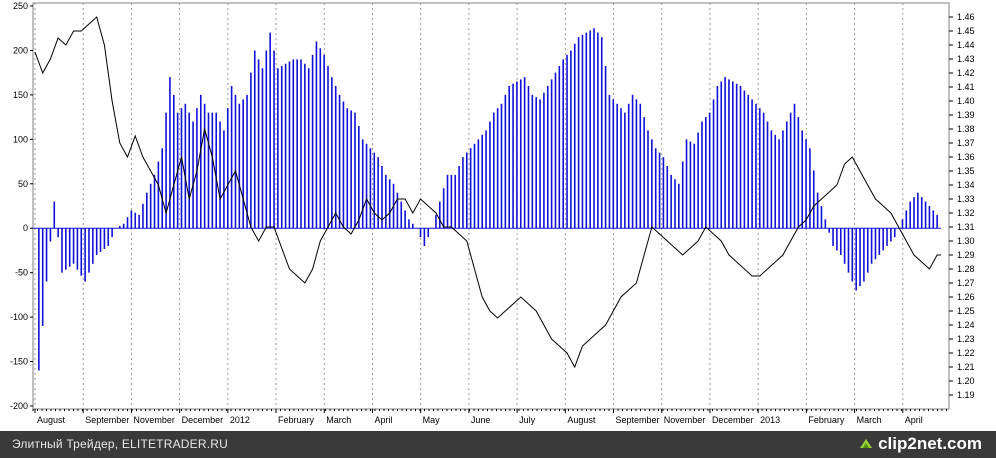 The height and width of the screenshot is (458, 996). Describe the element at coordinates (19, 362) in the screenshot. I see `left-tick-label: -150` at that location.